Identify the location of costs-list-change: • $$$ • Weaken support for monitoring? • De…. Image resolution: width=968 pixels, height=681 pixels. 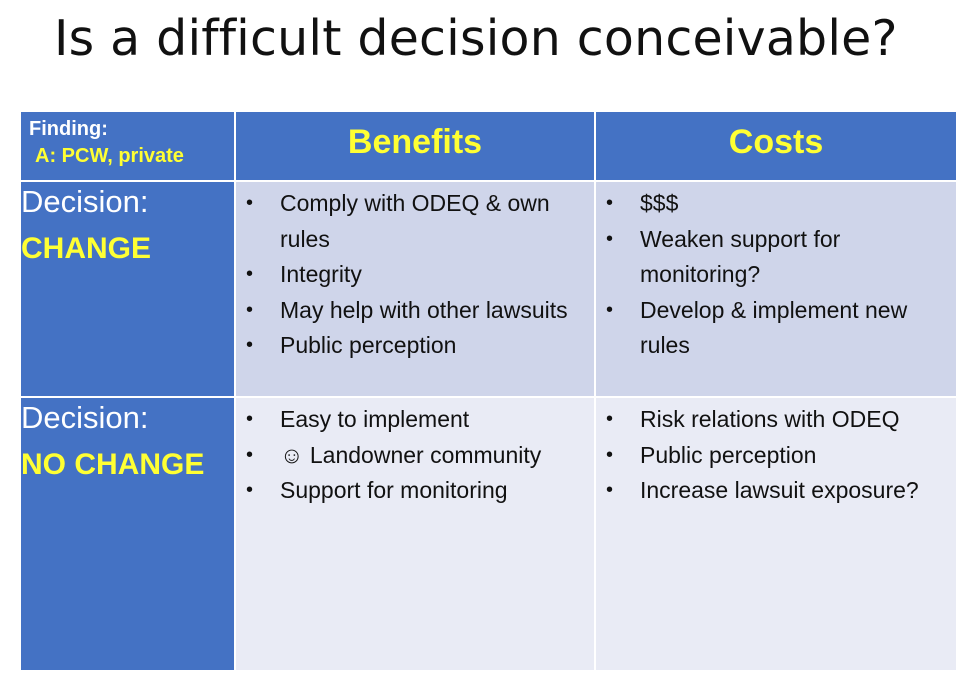
(776, 273).